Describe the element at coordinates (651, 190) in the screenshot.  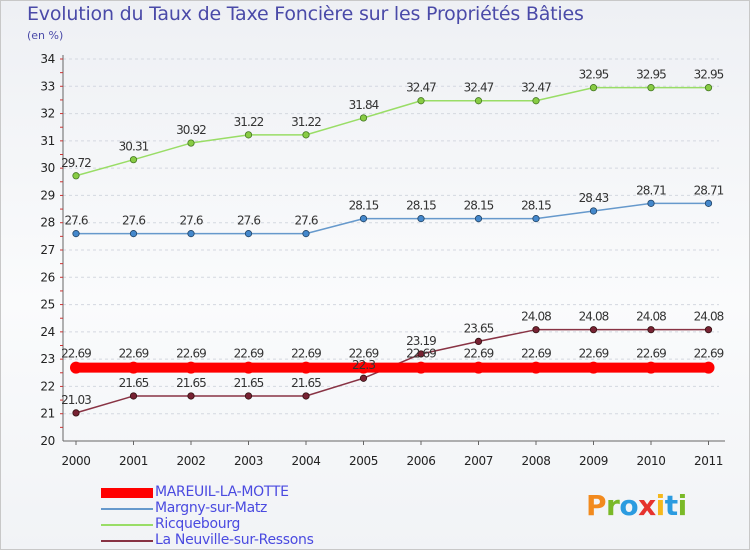
I see `data-label: 28.71` at that location.